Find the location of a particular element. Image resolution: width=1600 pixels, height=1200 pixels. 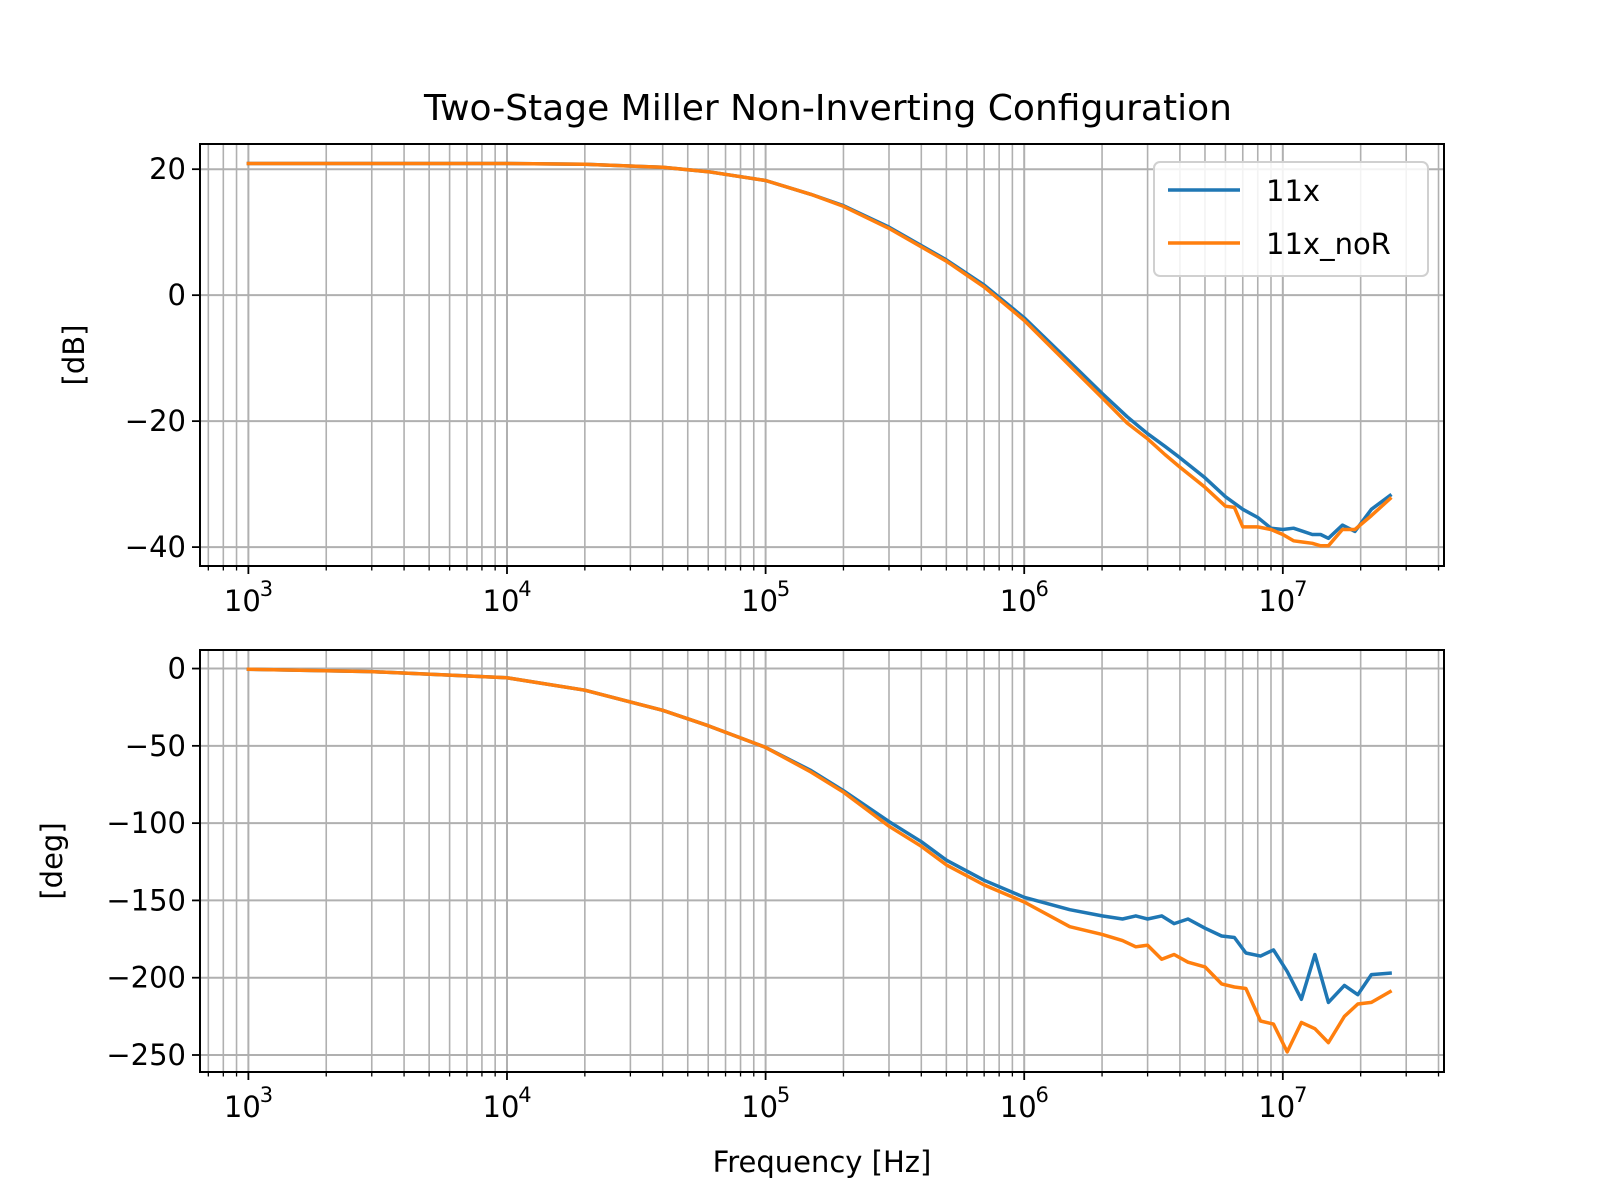

y-tick-label: −20 is located at coordinates (155, 421).